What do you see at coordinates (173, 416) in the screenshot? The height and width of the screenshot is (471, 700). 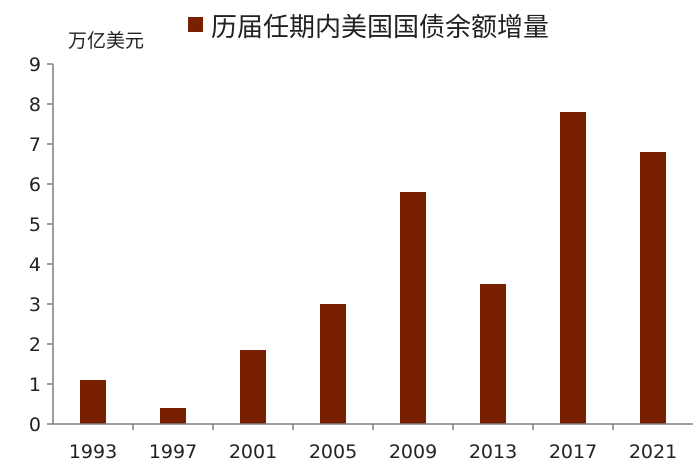 I see `bar-1997` at bounding box center [173, 416].